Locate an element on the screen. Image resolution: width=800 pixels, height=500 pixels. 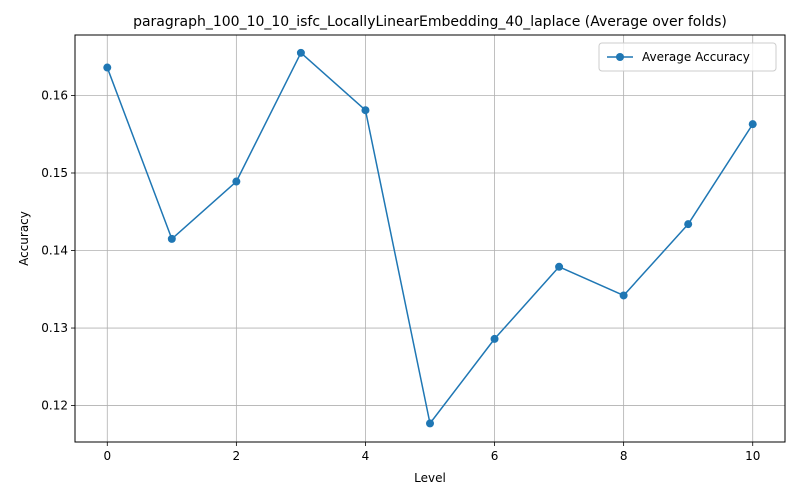
legend-marker is located at coordinates (620, 57).